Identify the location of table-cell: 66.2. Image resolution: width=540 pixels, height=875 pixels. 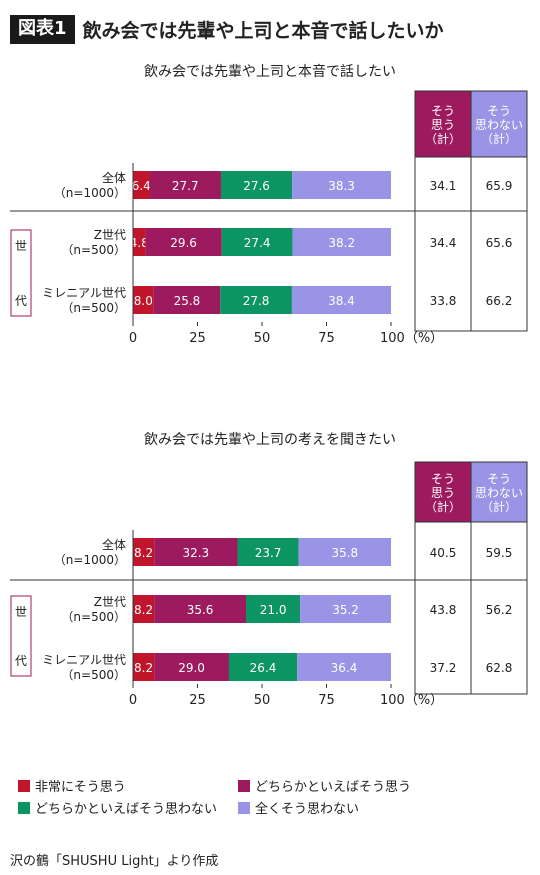
(499, 301).